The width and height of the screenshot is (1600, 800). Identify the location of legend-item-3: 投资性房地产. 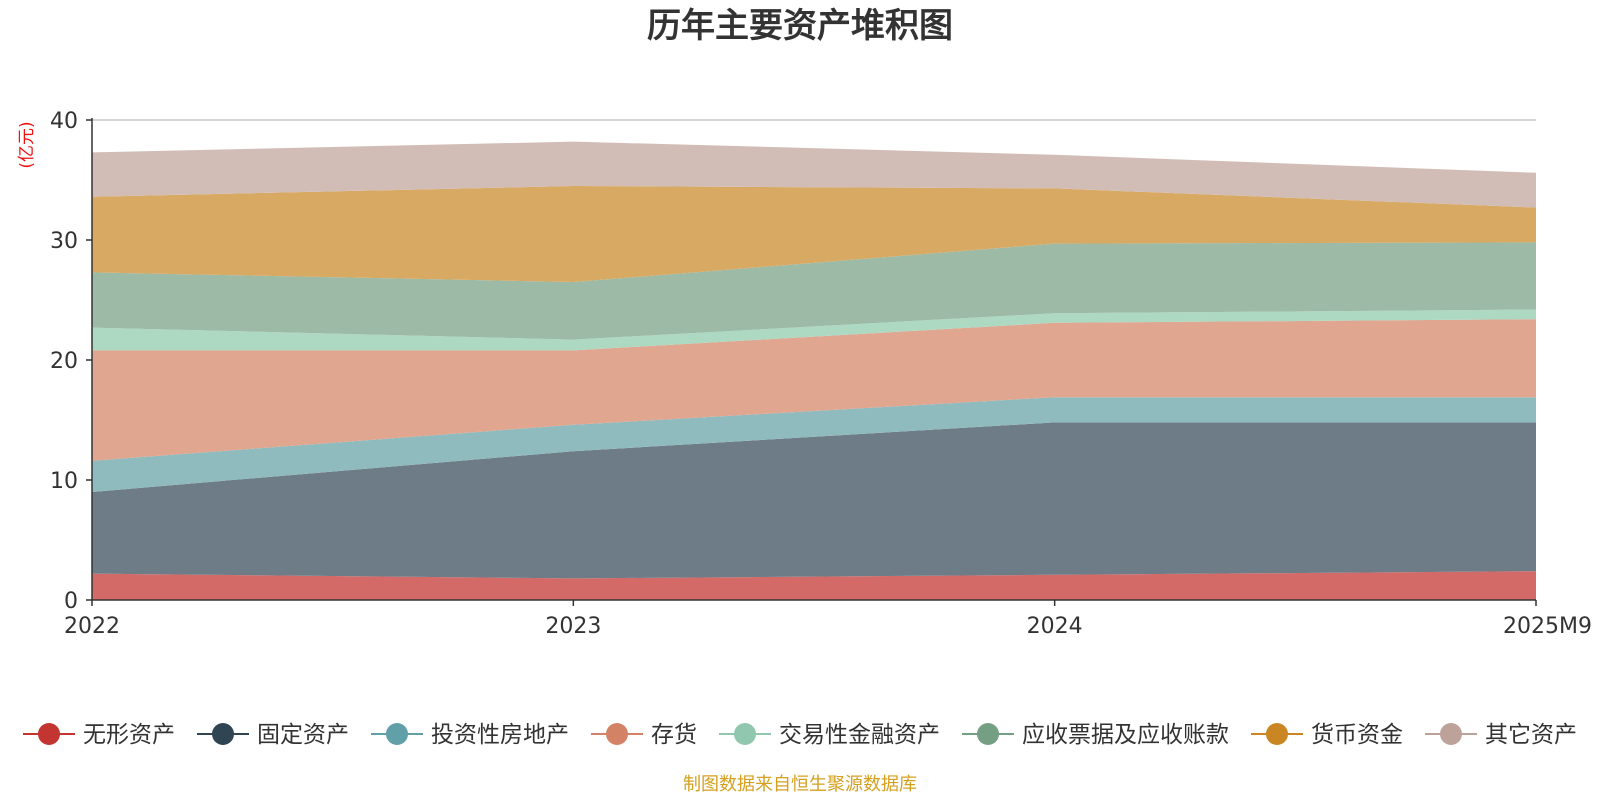
(470, 735).